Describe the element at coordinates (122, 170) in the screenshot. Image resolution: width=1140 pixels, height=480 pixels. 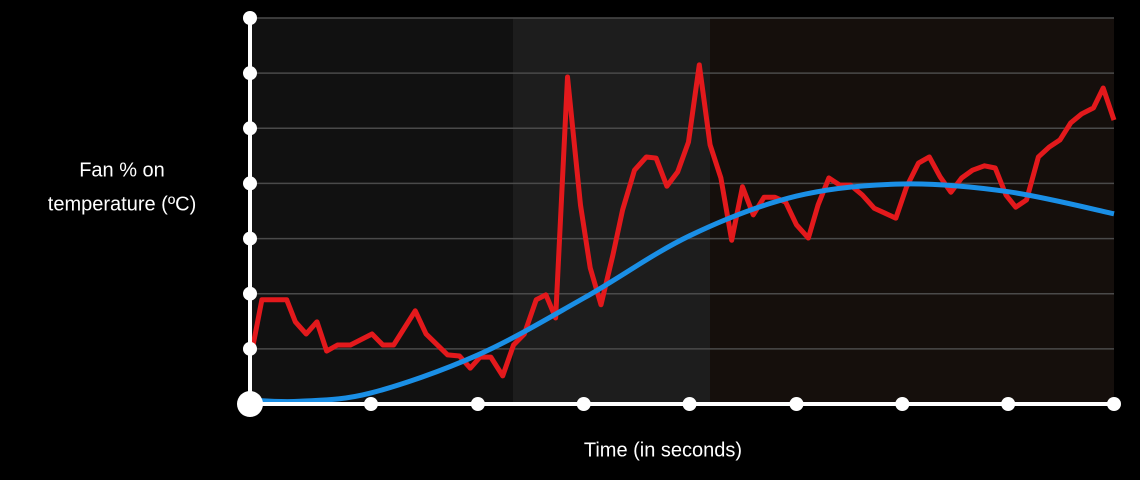
I see `y-axis-label: Fan % on` at that location.